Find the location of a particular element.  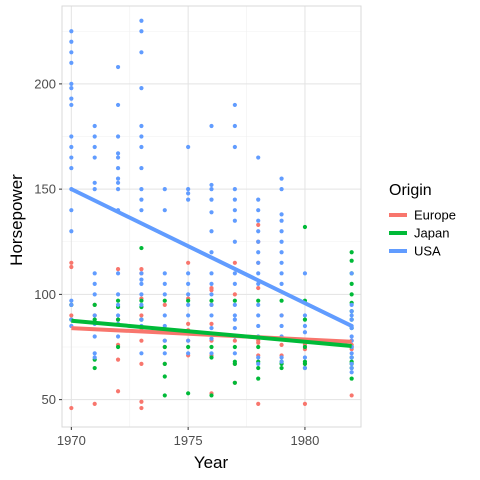

y-tick-label: 200 is located at coordinates (45, 83).